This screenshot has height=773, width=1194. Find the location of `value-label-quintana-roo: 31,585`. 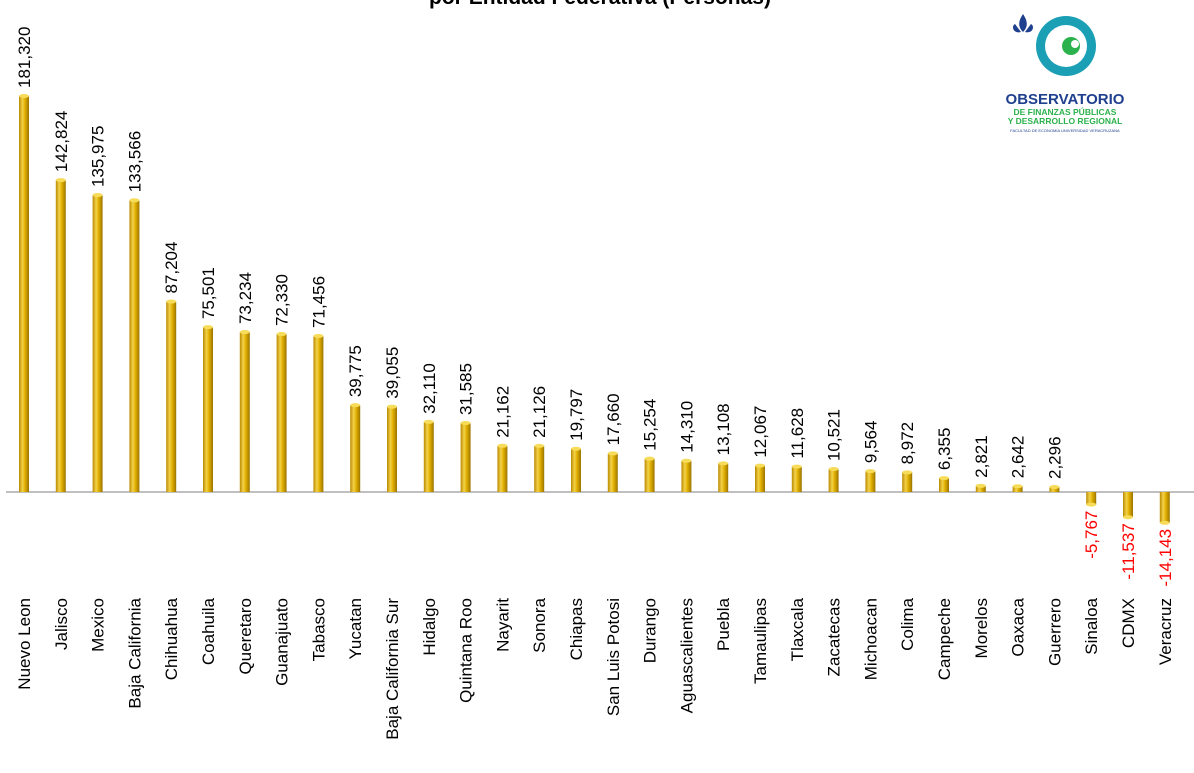

value-label-quintana-roo: 31,585 is located at coordinates (466, 389).